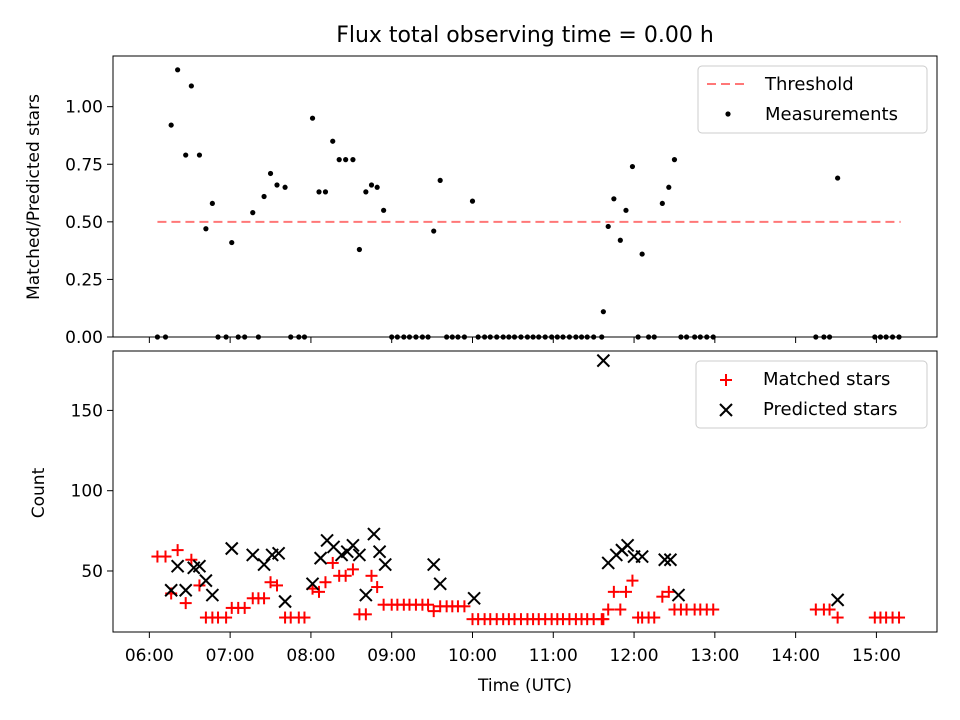  Describe the element at coordinates (149, 656) in the screenshot. I see `x-tick-label: 06:00` at that location.